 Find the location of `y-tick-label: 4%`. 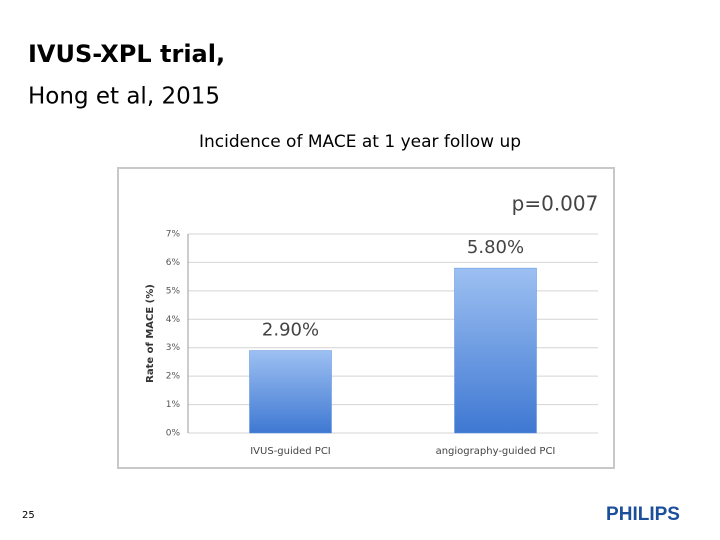

y-tick-label: 4% is located at coordinates (173, 320).